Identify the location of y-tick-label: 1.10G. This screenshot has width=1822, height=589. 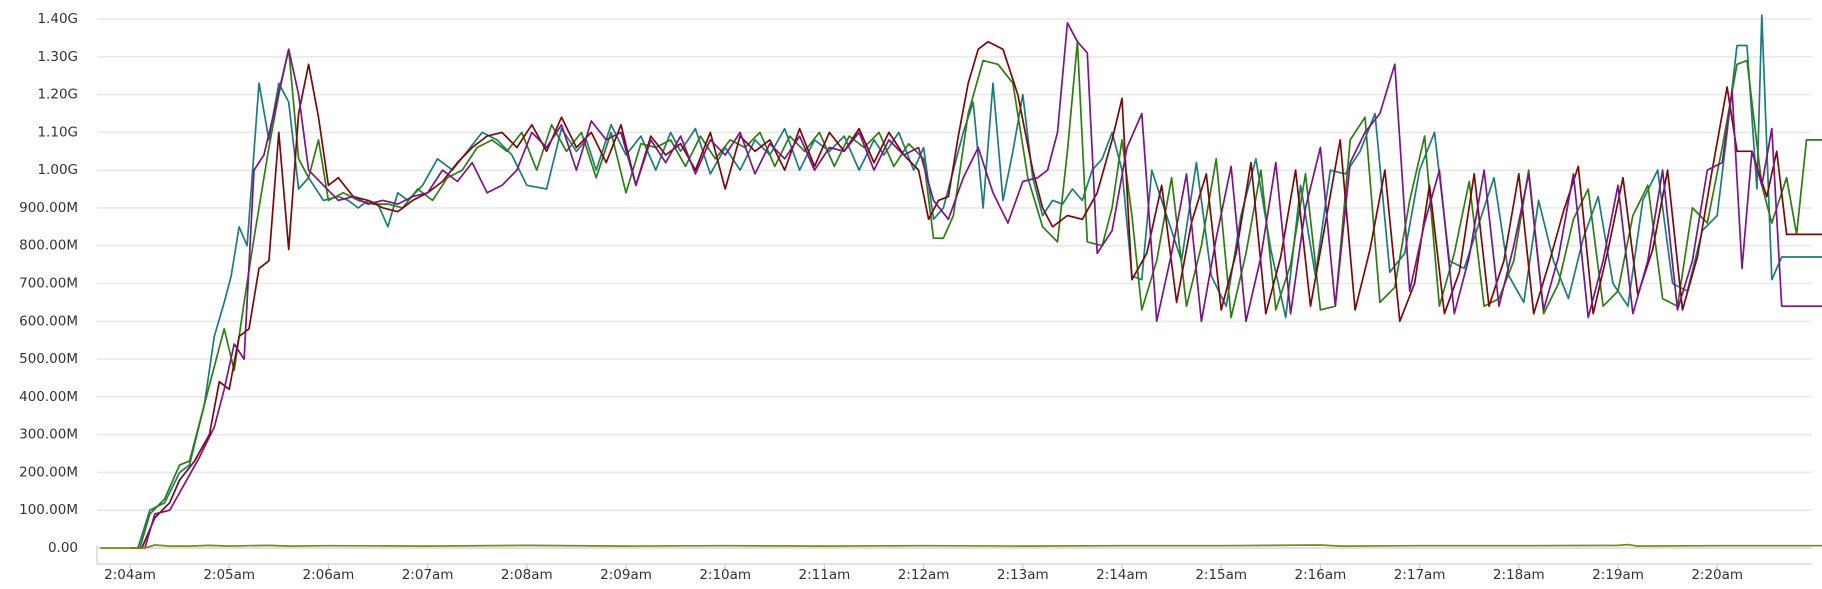
(57, 132).